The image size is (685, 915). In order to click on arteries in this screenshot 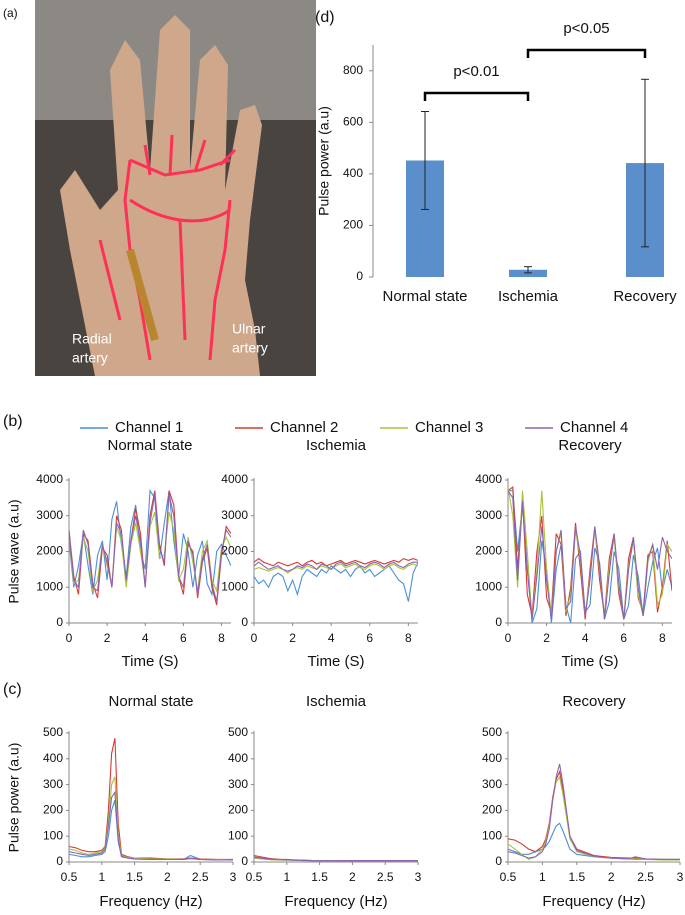, I will do `click(167, 247)`.